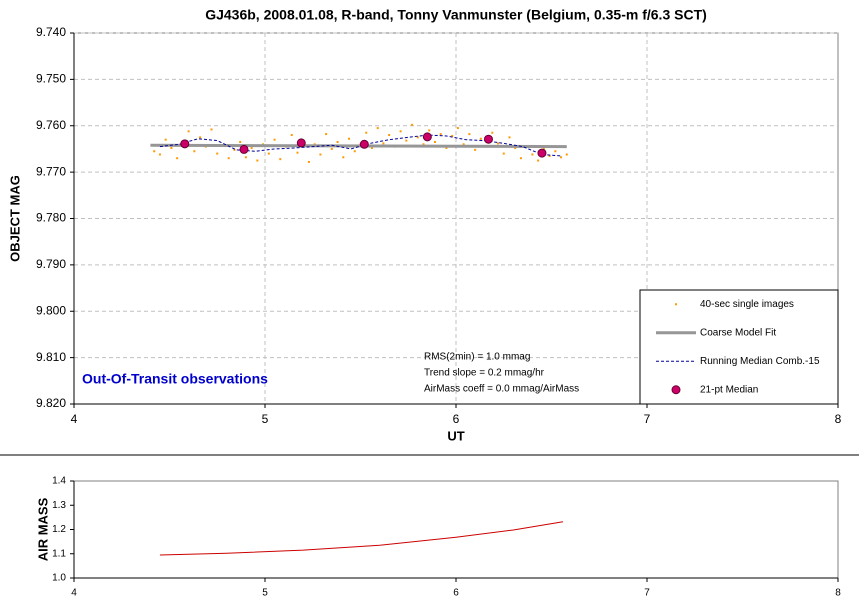  Describe the element at coordinates (739, 347) in the screenshot. I see `legend-box` at that location.